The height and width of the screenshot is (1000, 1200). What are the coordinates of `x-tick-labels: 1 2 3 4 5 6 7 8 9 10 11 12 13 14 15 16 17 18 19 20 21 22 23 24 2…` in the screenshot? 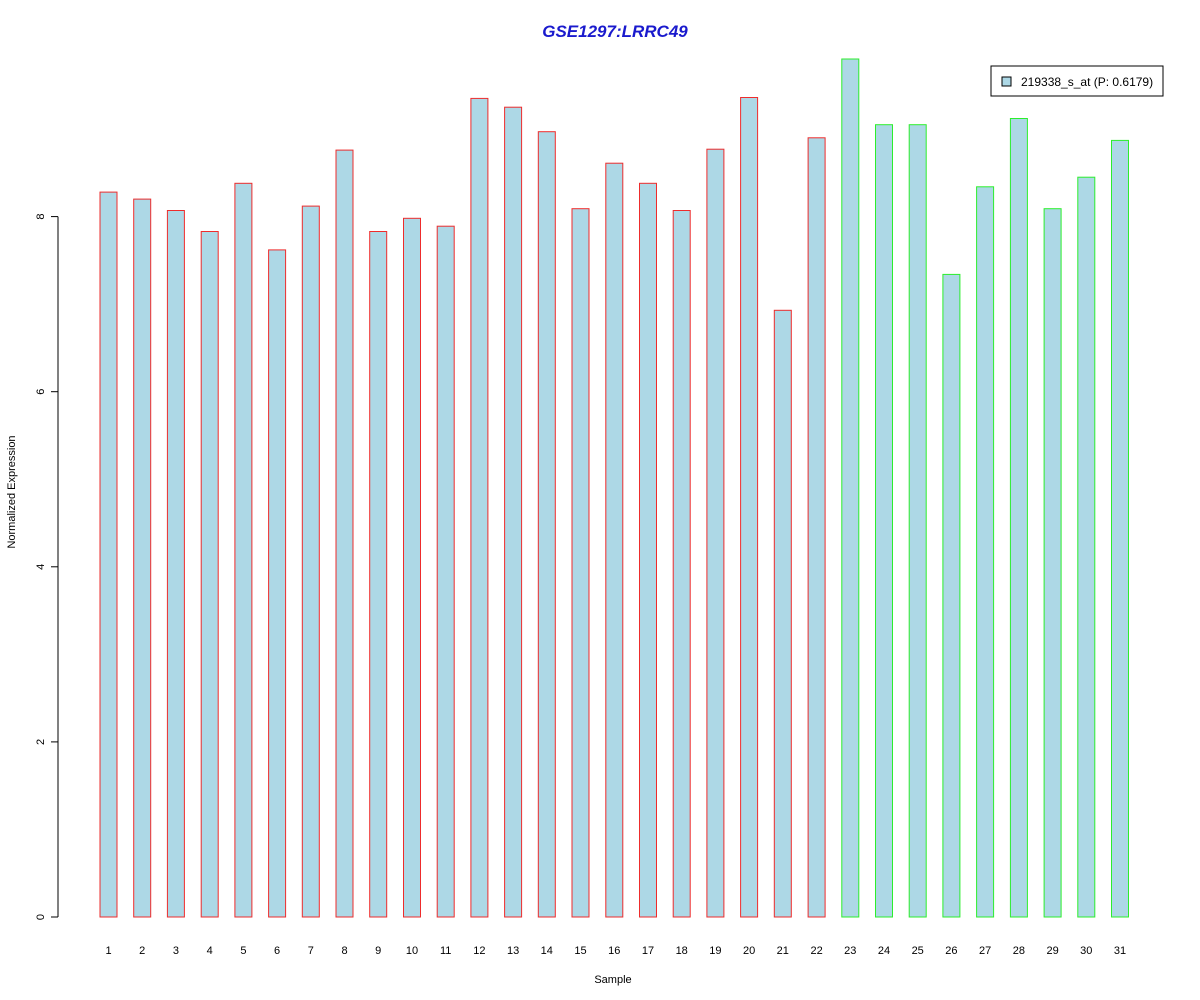 It's located at (615, 951).